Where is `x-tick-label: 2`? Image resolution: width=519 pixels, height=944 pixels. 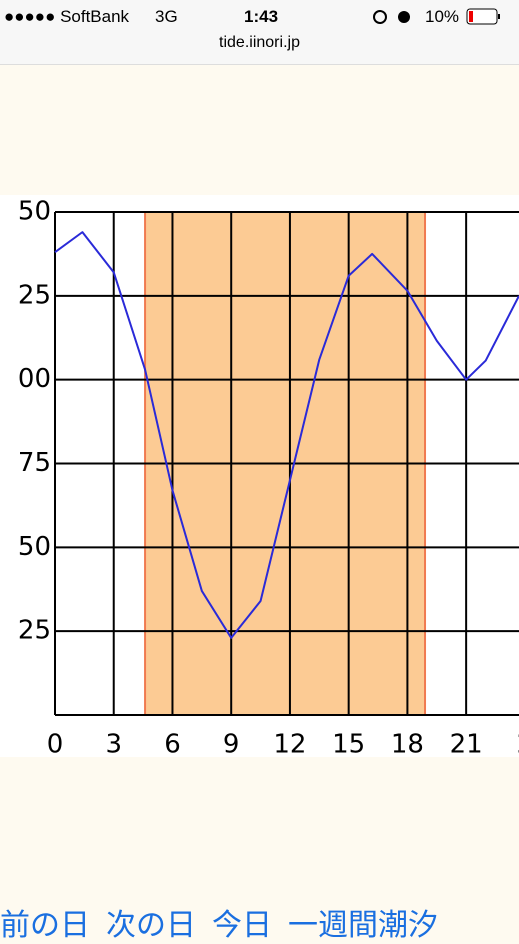 x-tick-label: 2 is located at coordinates (518, 745).